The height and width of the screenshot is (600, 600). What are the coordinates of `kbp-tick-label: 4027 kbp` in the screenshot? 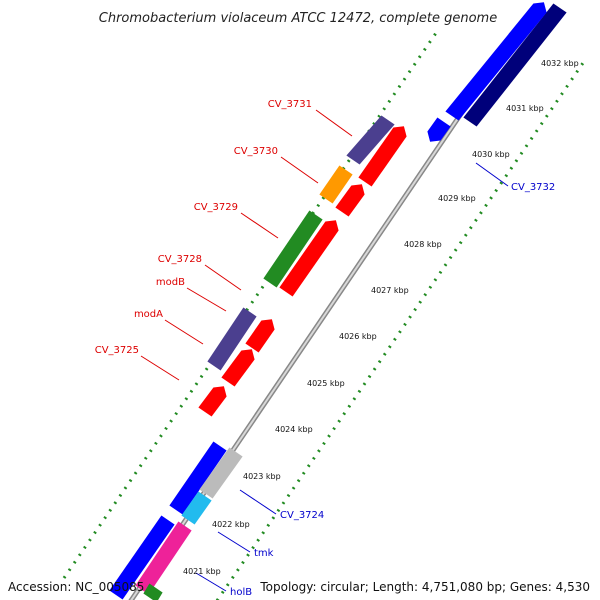 It's located at (390, 290).